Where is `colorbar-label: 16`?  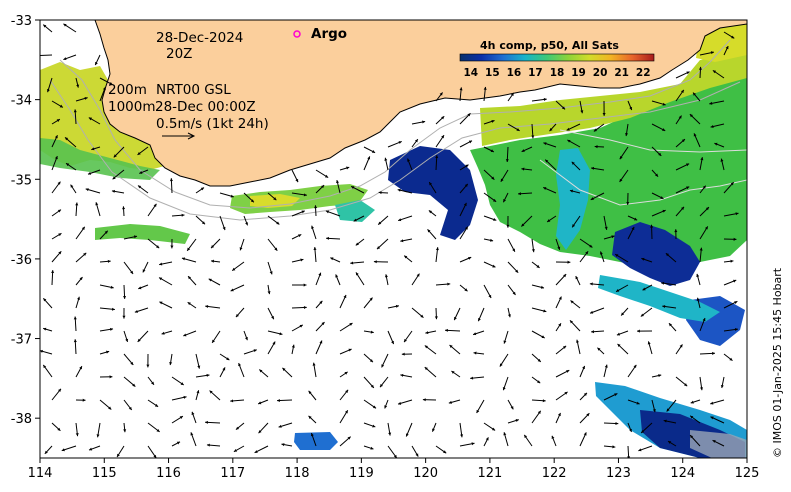 colorbar-label: 16 is located at coordinates (514, 73).